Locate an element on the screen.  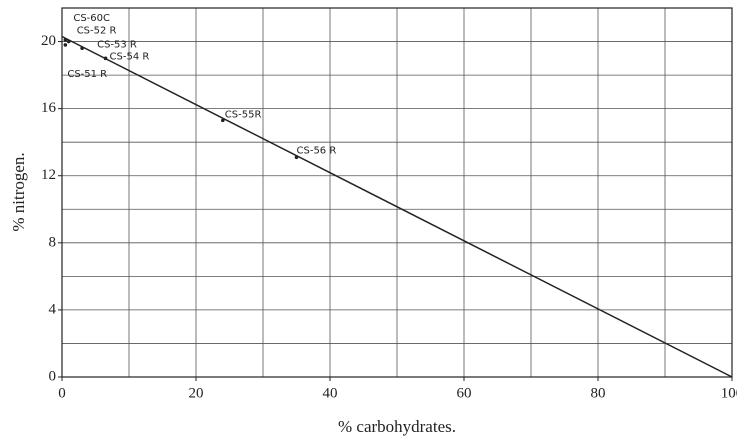
x-tick-label: 20 is located at coordinates (196, 393).